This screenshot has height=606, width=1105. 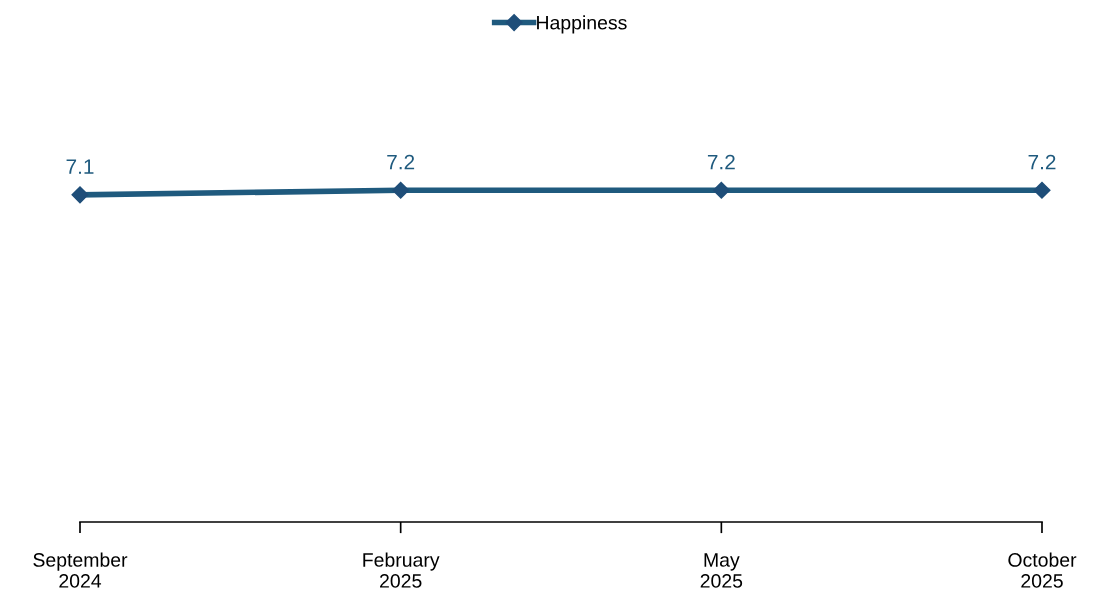 I want to click on x-tick-label: October 2025, so click(x=1042, y=570).